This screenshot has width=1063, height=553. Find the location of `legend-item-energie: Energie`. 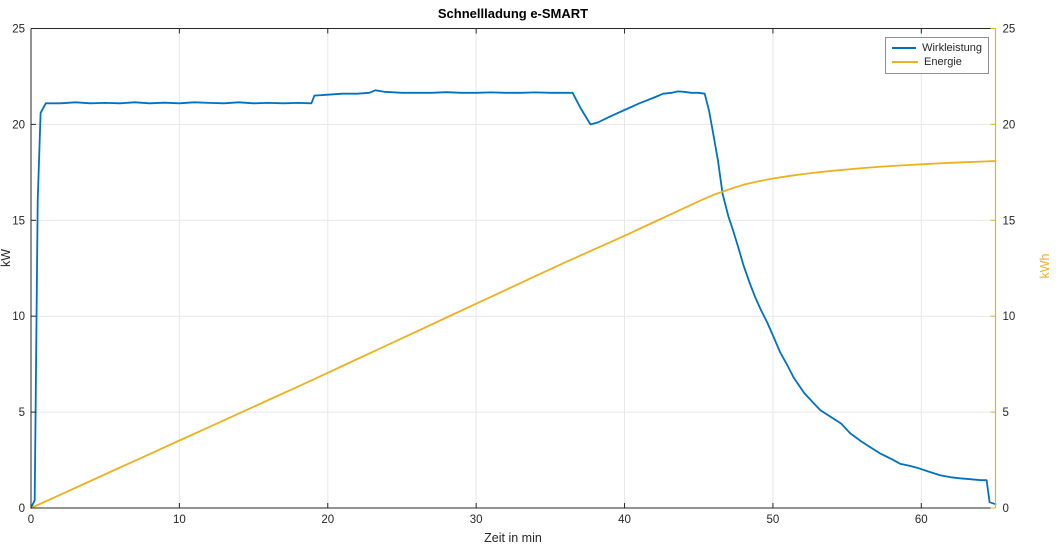

legend-item-energie: Energie is located at coordinates (937, 62).